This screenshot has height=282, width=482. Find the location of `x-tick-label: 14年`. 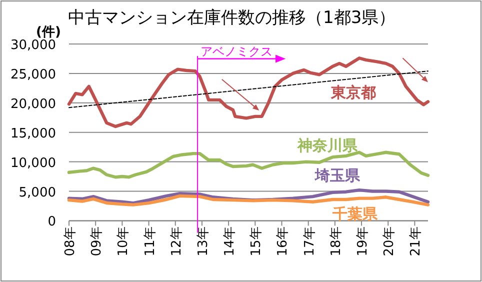

x-tick-label: 14年 is located at coordinates (230, 241).